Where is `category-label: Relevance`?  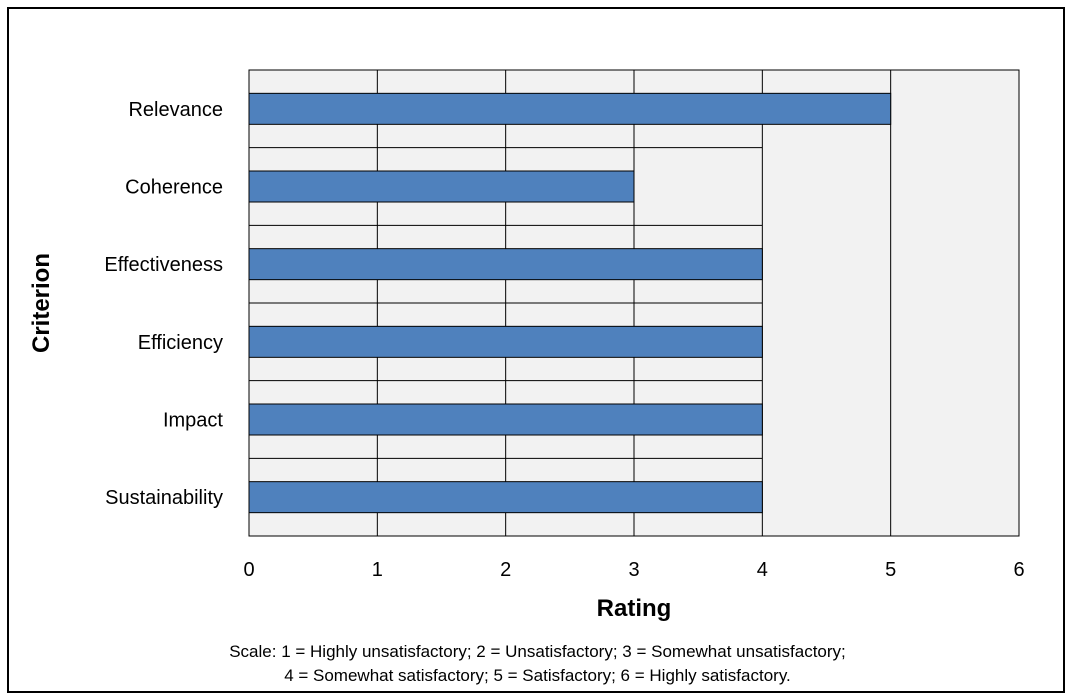
category-label: Relevance is located at coordinates (175, 110).